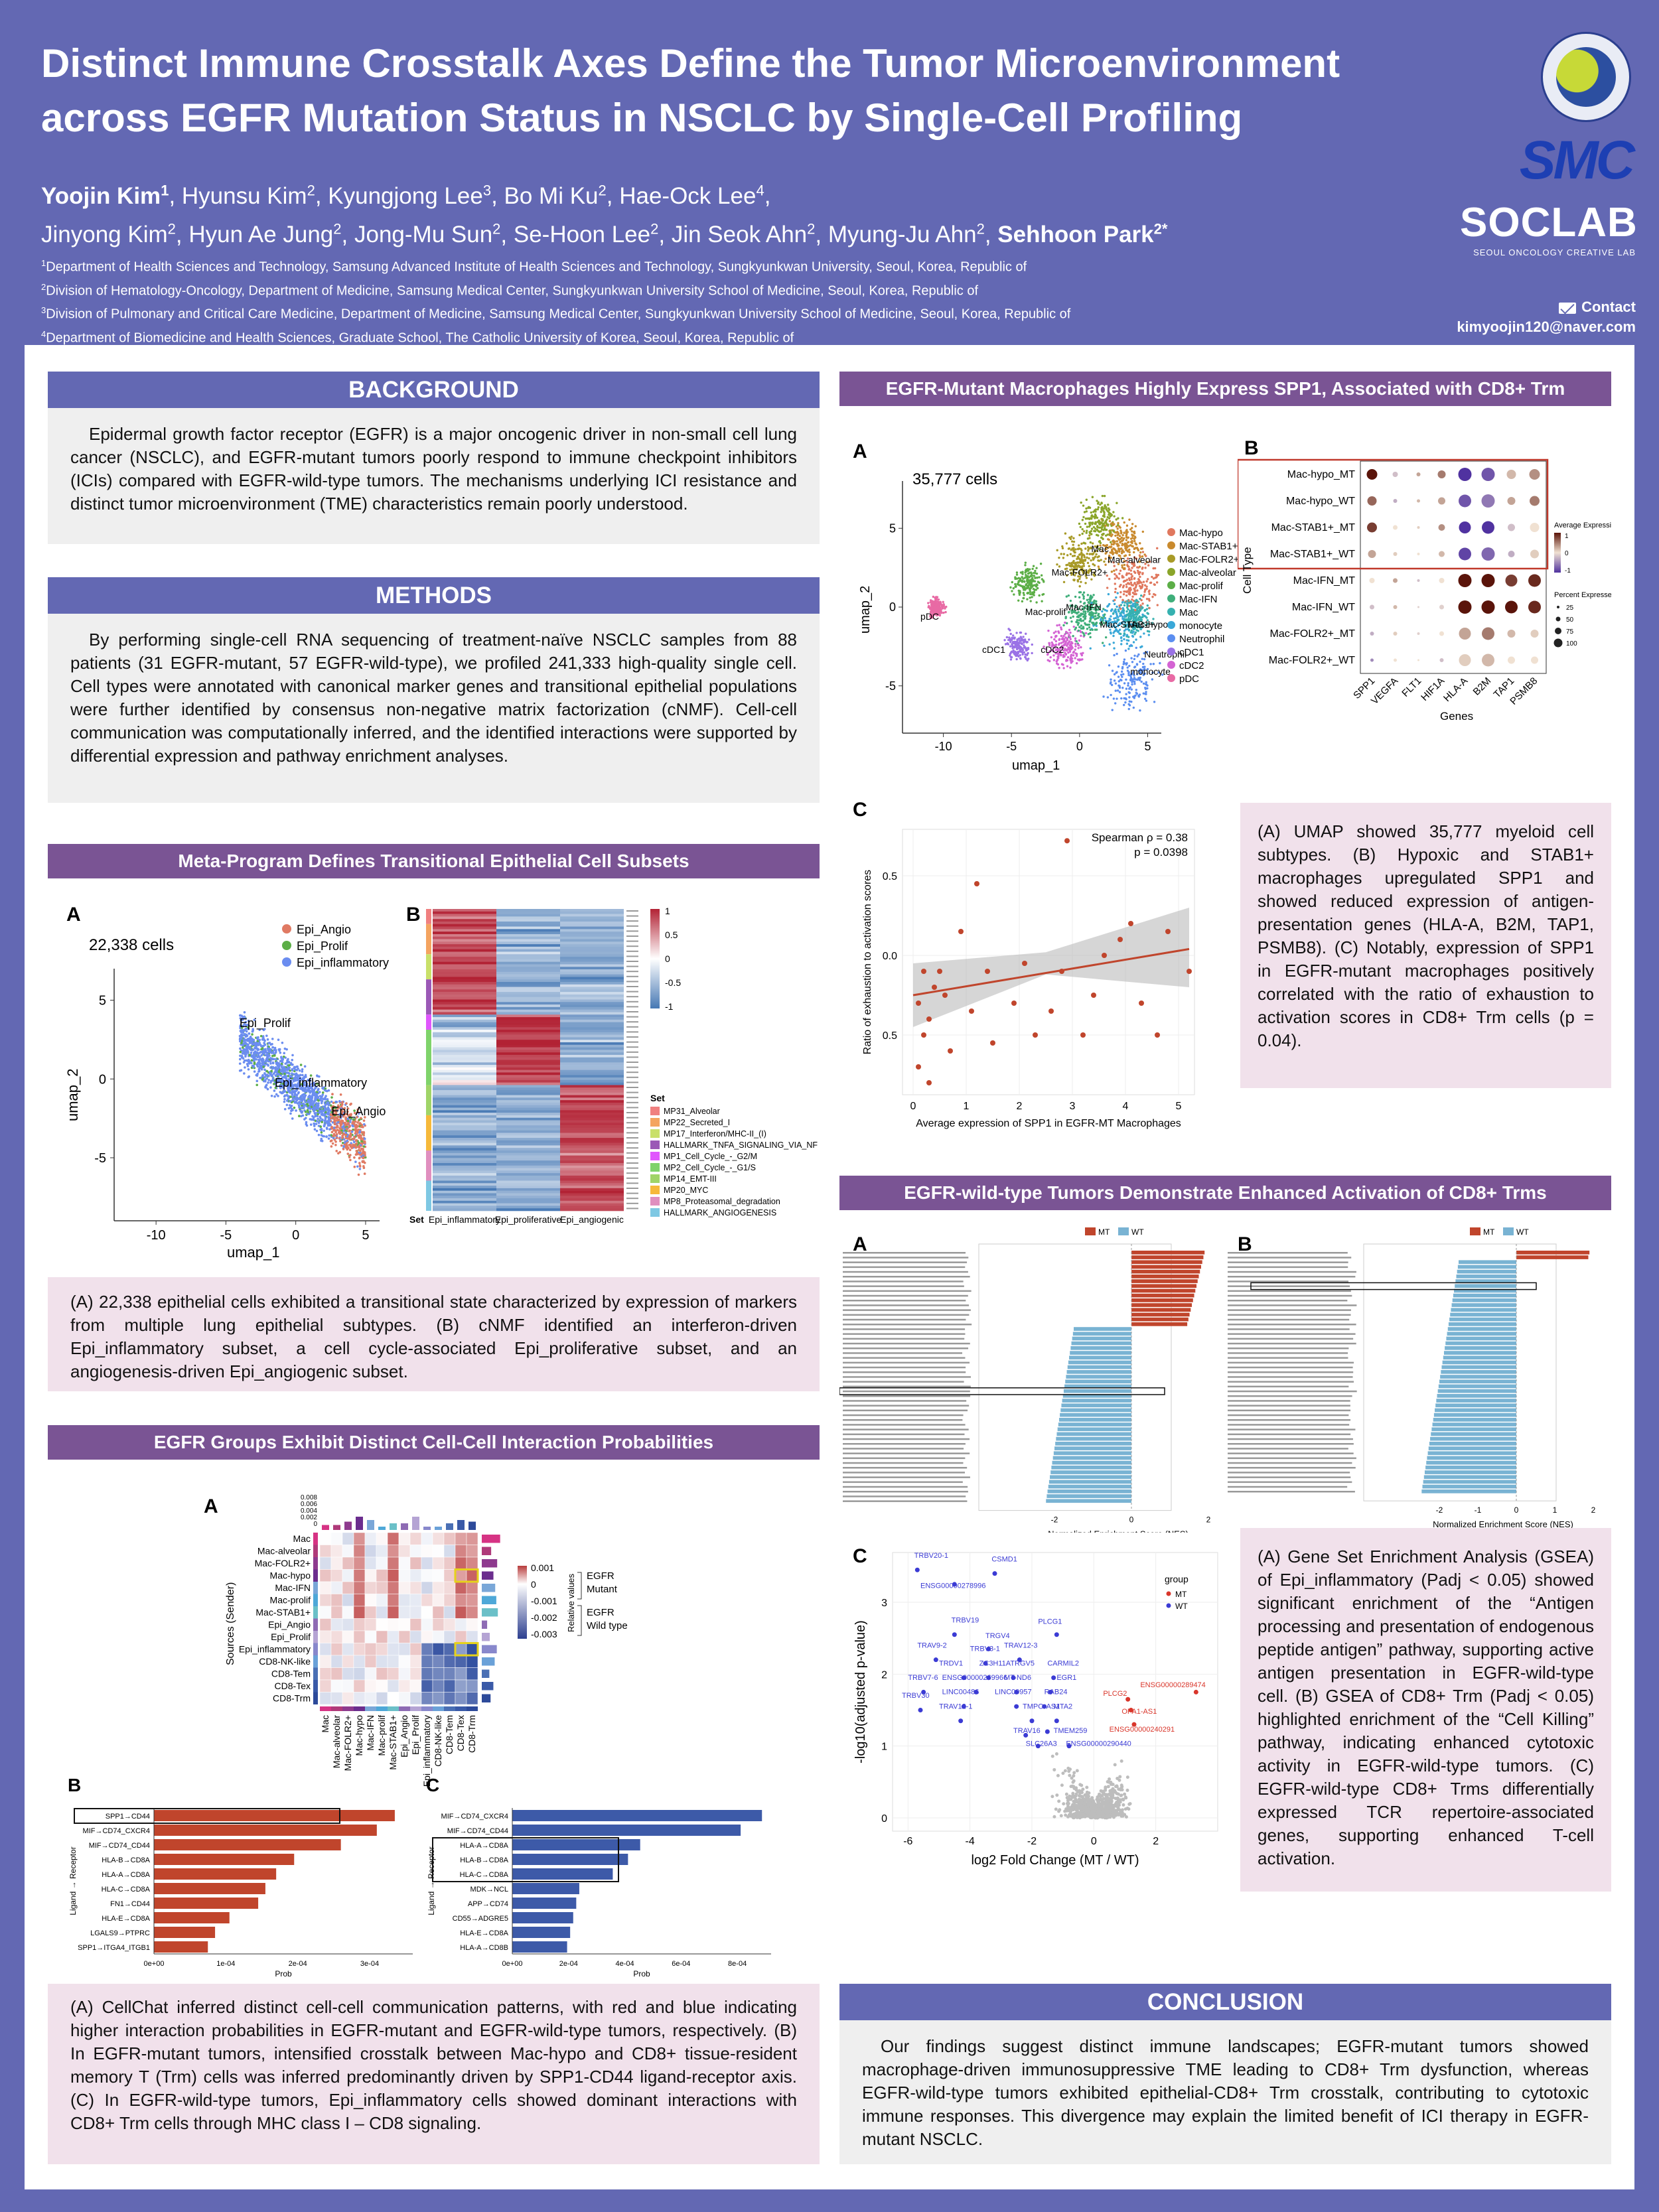 This screenshot has height=2212, width=1659. Describe the element at coordinates (954, 479) in the screenshot. I see `cells-count-label: 35,777 cells` at that location.